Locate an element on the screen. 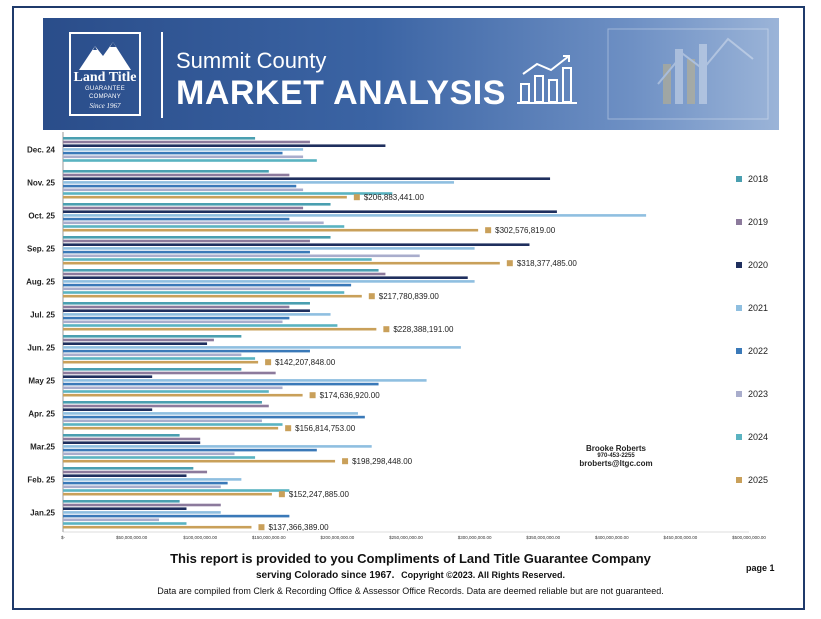 The image size is (821, 619). x-tick-label: $50,000,000.00 is located at coordinates (132, 537).